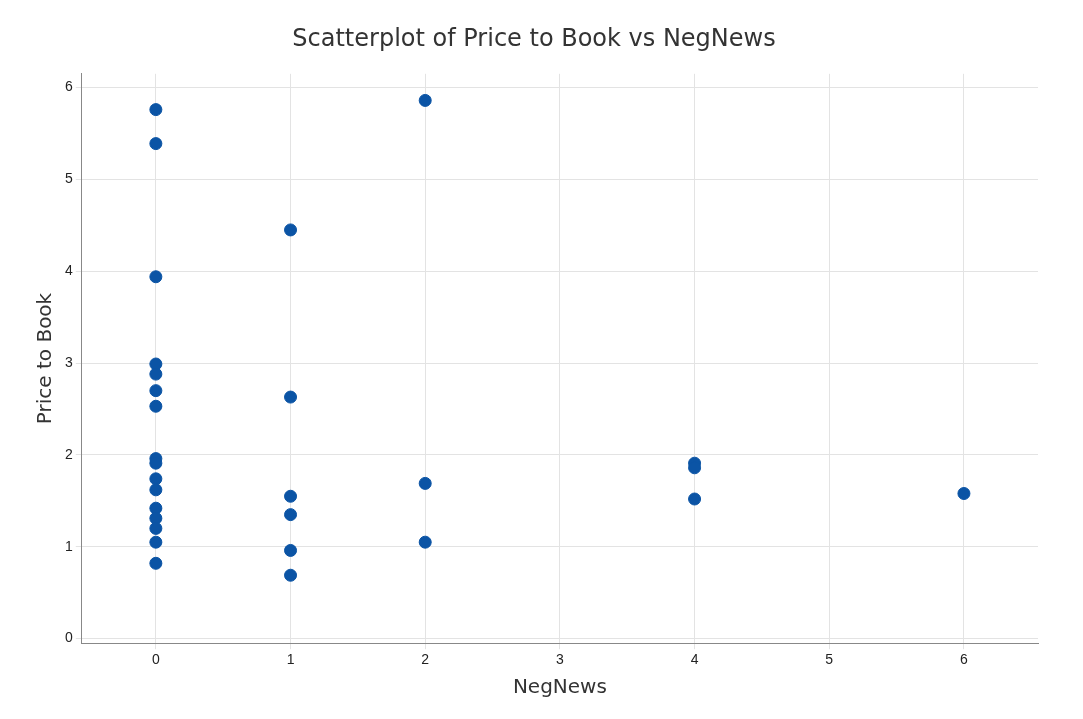 The height and width of the screenshot is (719, 1083). Describe the element at coordinates (290, 659) in the screenshot. I see `x-tick-label: 1` at that location.